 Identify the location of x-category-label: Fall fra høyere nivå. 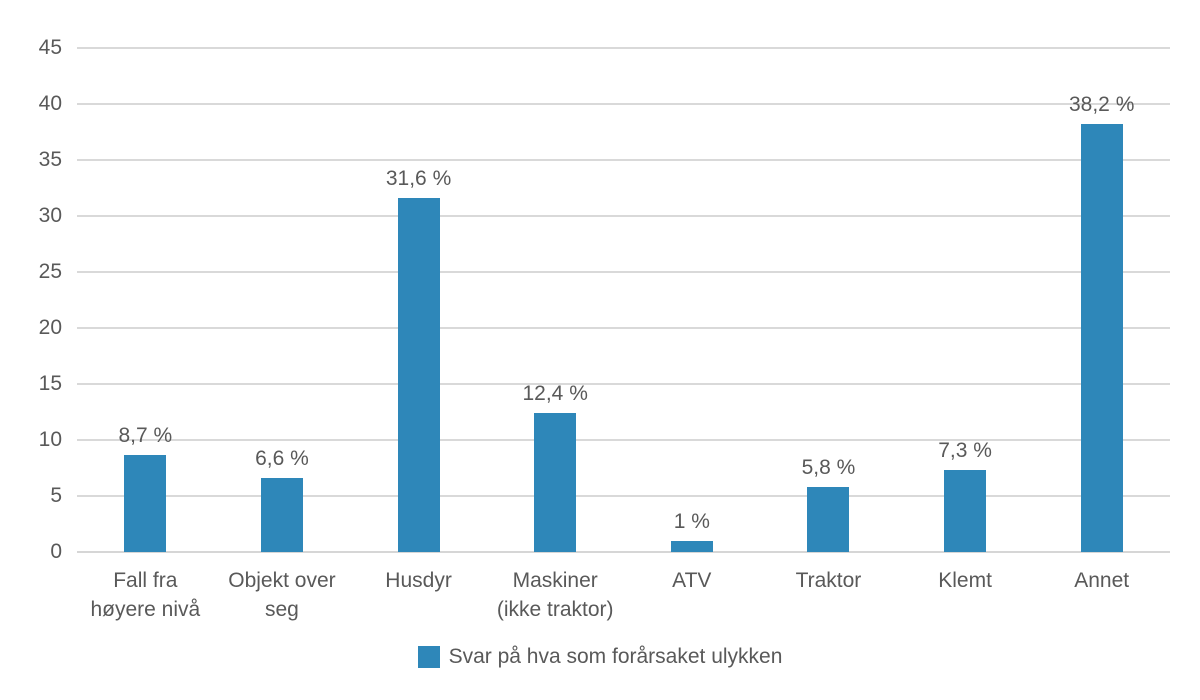
(145, 595).